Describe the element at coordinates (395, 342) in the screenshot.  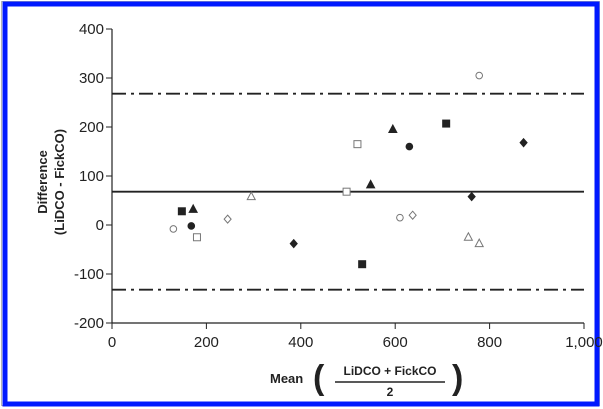
I see `x-tick-label: 600` at that location.